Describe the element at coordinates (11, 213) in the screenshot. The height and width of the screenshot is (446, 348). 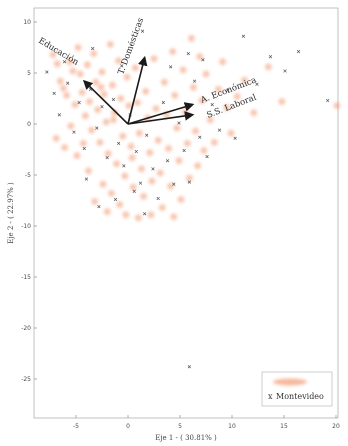
I see `y-axis-title: Eje 2 - ( 22.97% )` at that location.